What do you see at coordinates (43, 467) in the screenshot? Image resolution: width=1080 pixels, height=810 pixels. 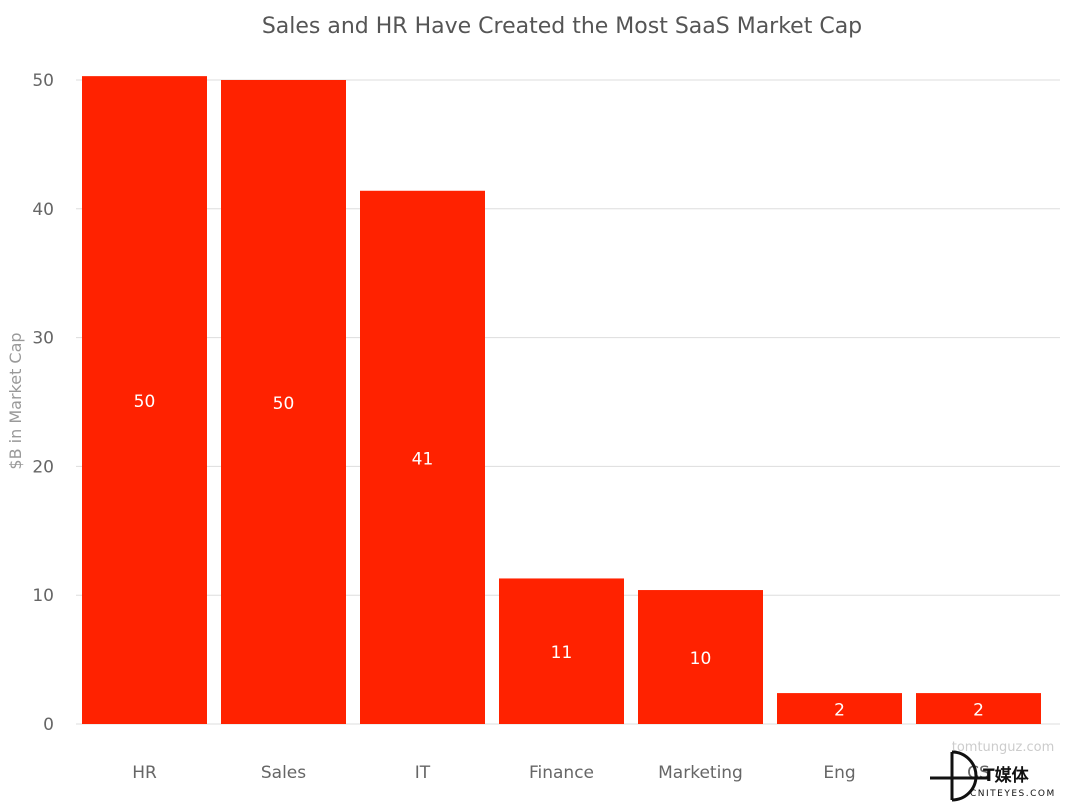 I see `y-tick-label-2: 20` at bounding box center [43, 467].